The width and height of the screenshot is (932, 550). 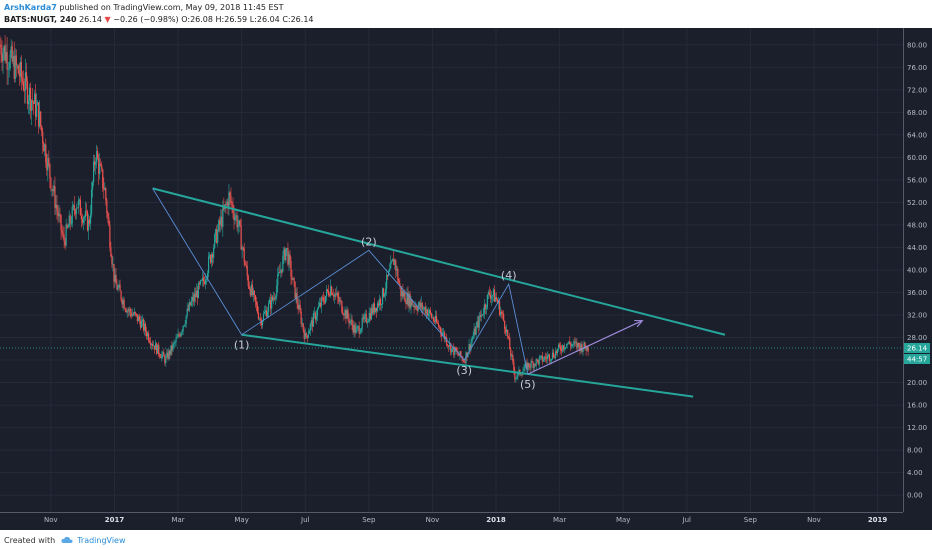 What do you see at coordinates (509, 275) in the screenshot?
I see `wave-label: (4)` at bounding box center [509, 275].